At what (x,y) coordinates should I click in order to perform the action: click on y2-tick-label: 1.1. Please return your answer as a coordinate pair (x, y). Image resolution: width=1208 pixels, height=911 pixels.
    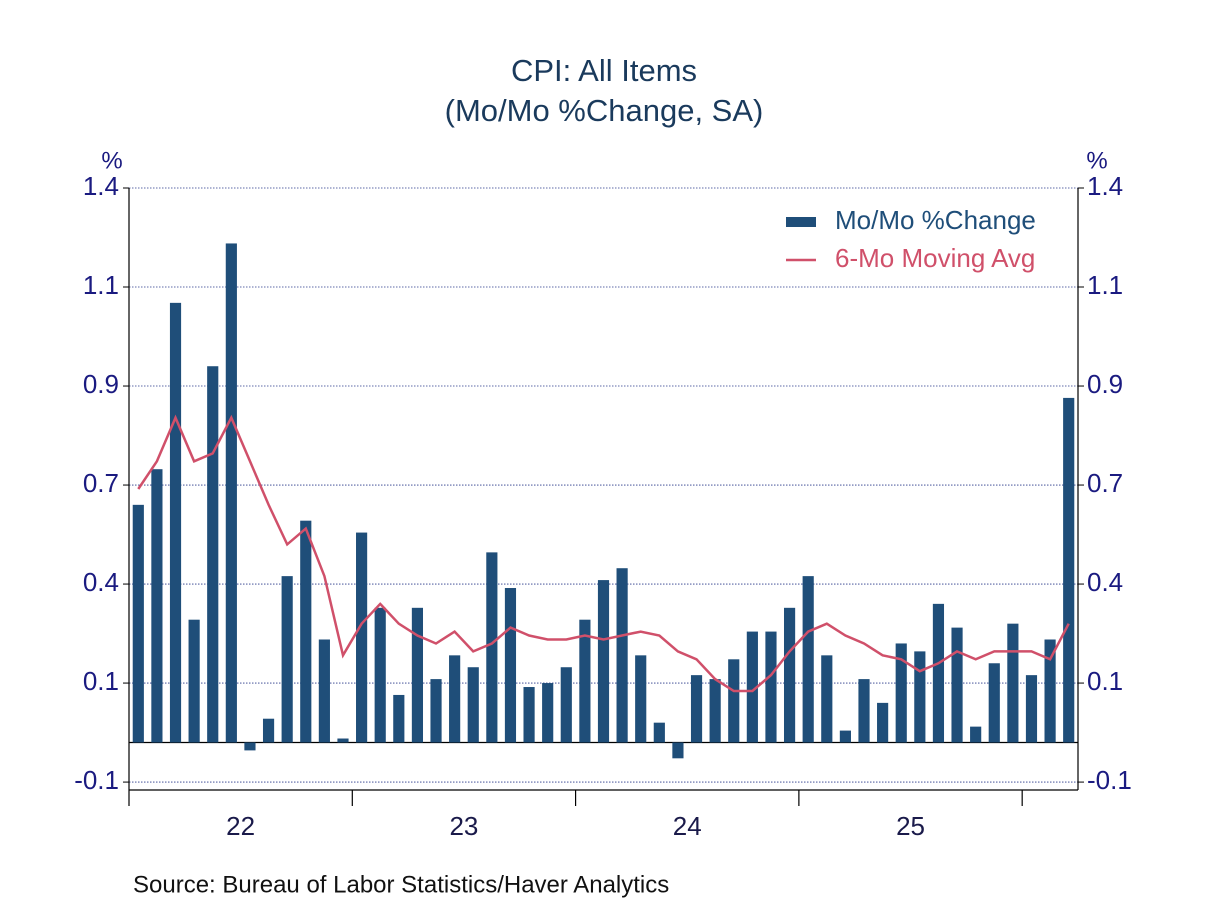
    Looking at the image, I should click on (1105, 285).